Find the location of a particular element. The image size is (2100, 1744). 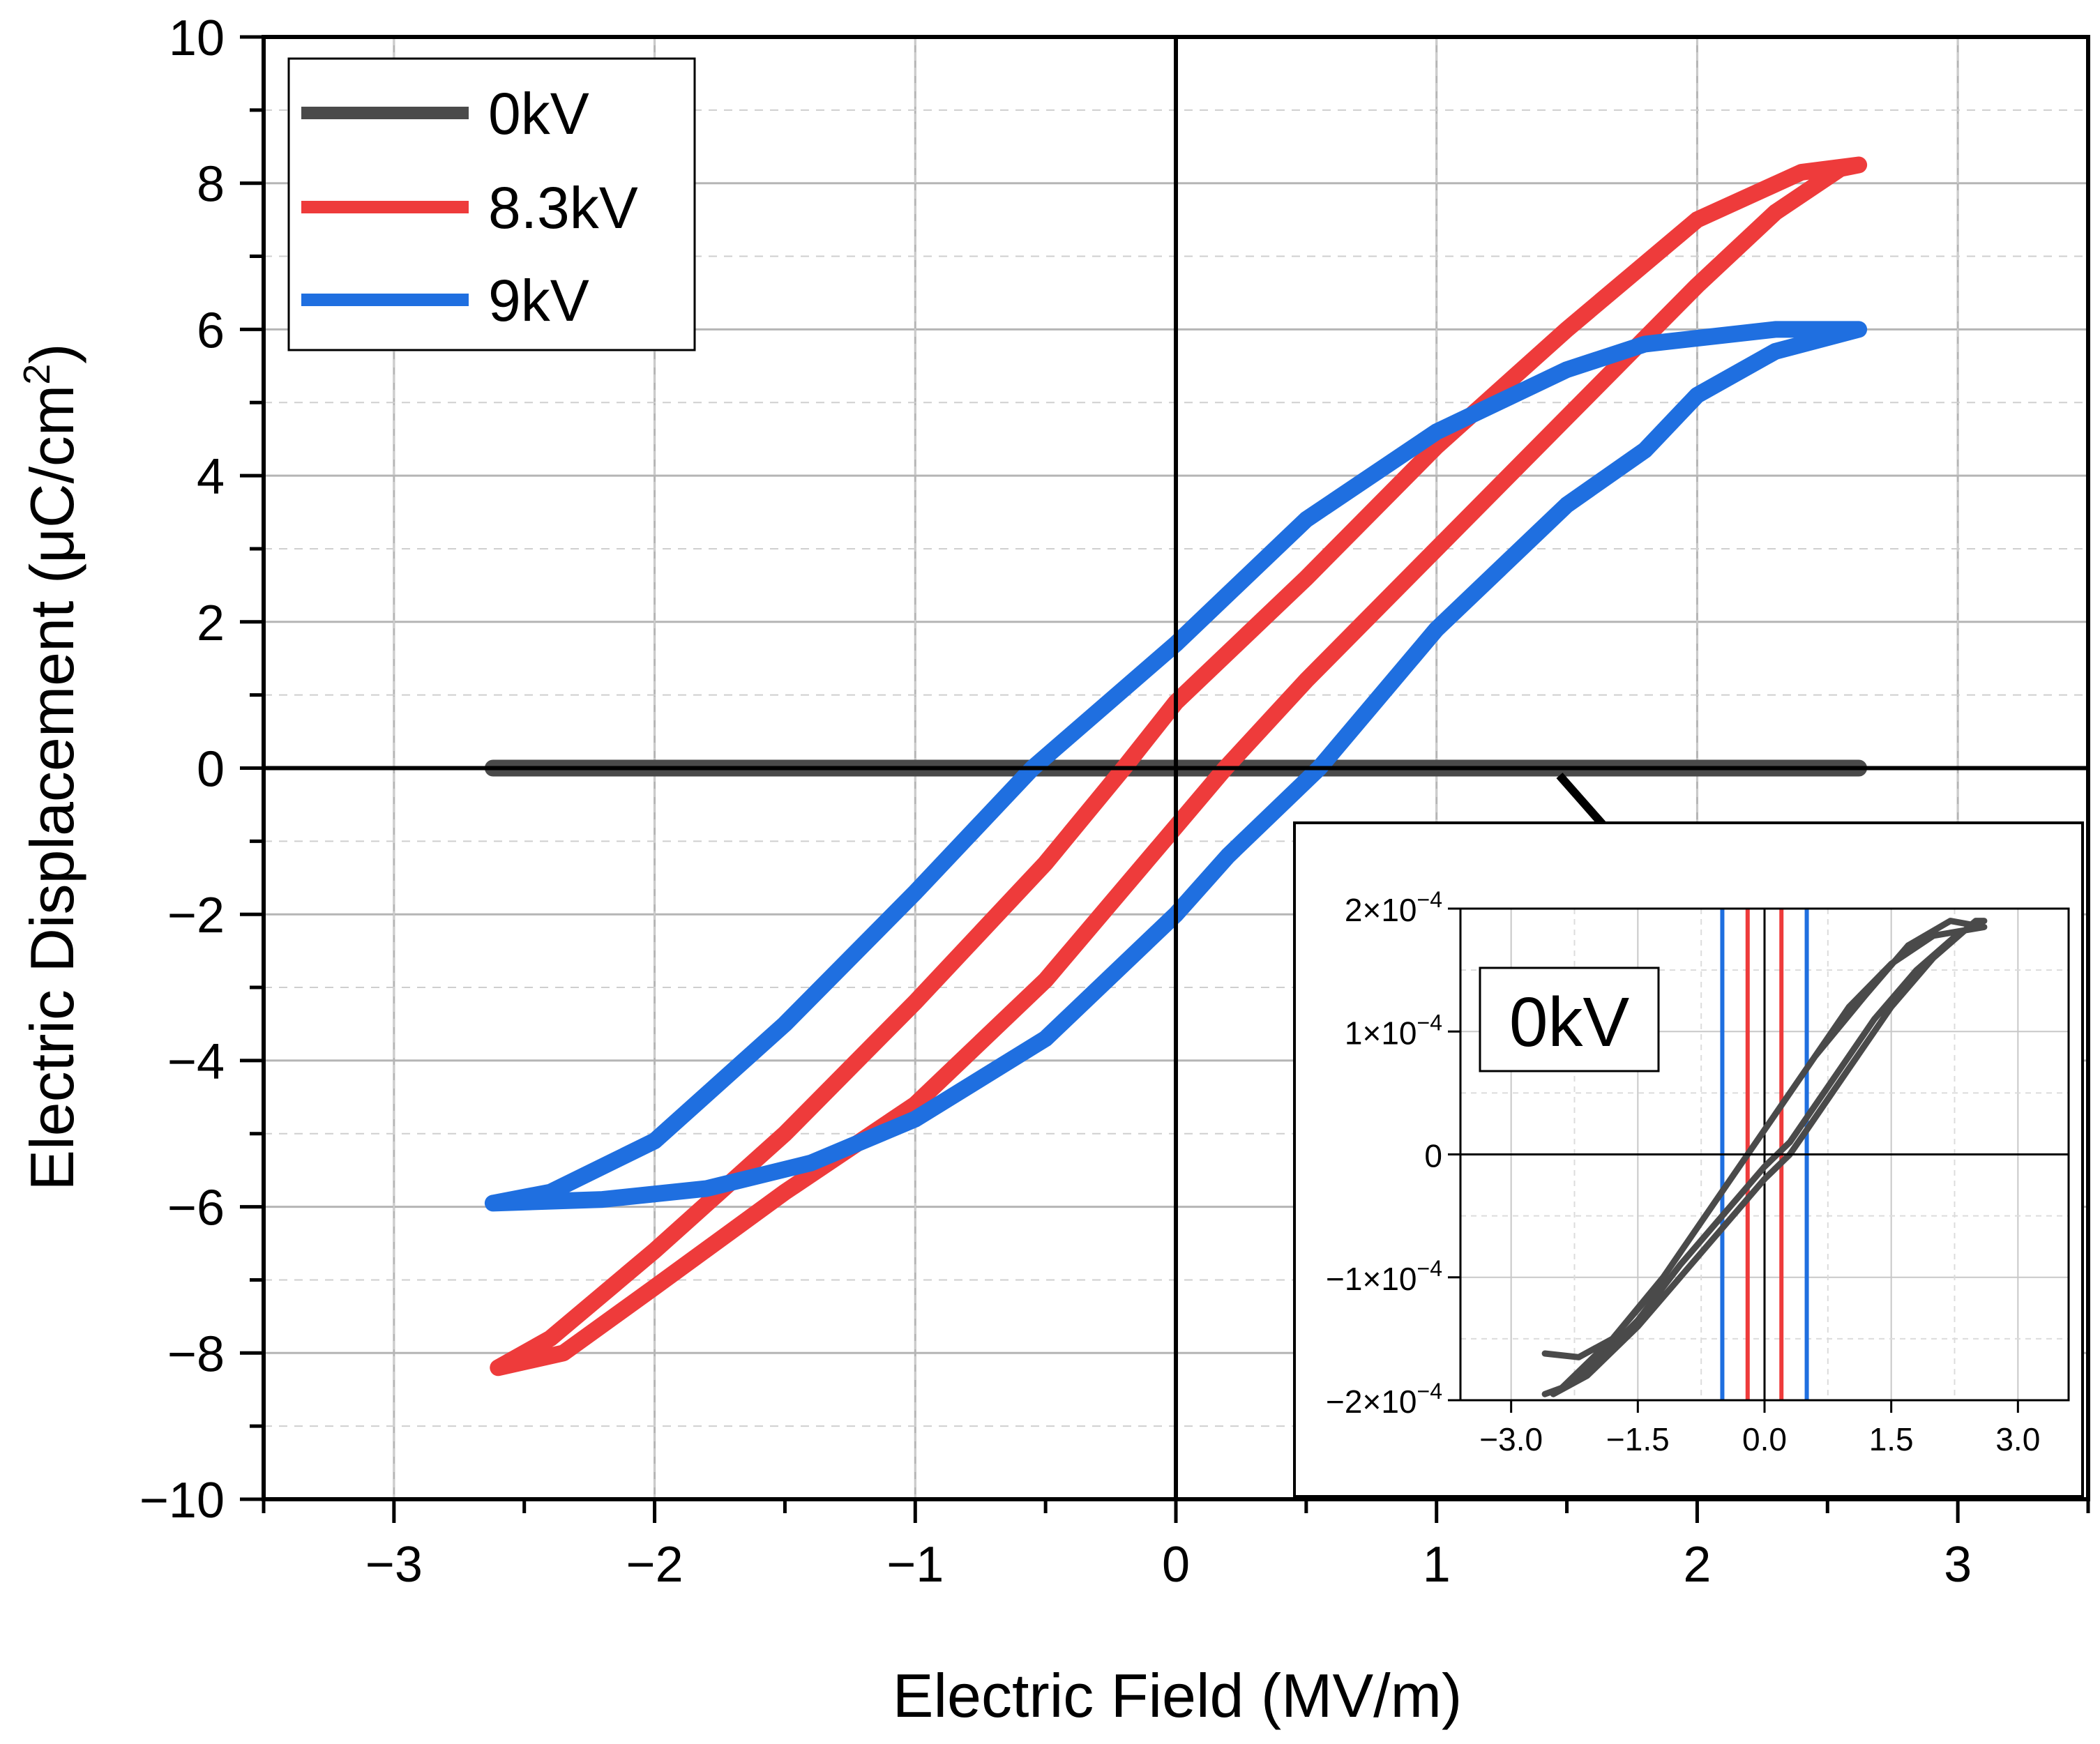

y-tick-label: −10 is located at coordinates (182, 1501).